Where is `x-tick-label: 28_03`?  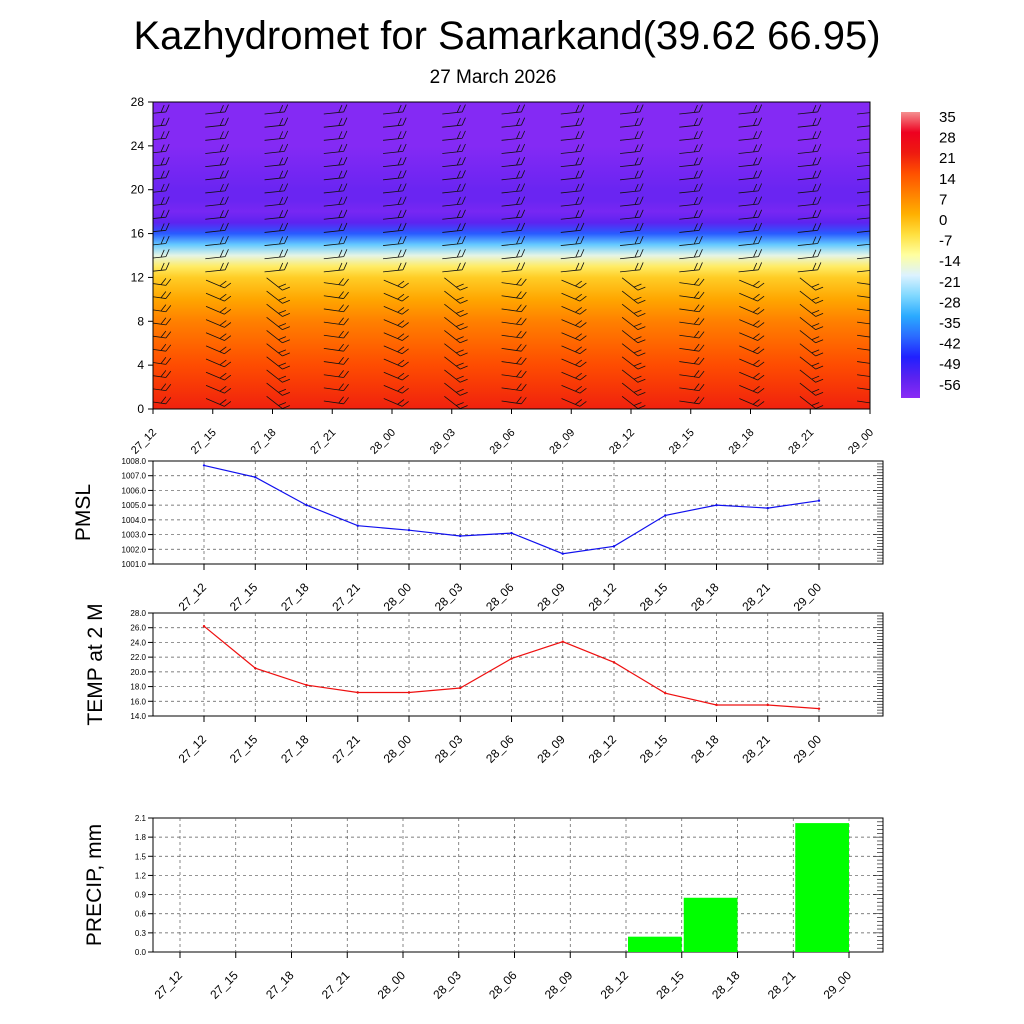 x-tick-label: 28_03 is located at coordinates (443, 442).